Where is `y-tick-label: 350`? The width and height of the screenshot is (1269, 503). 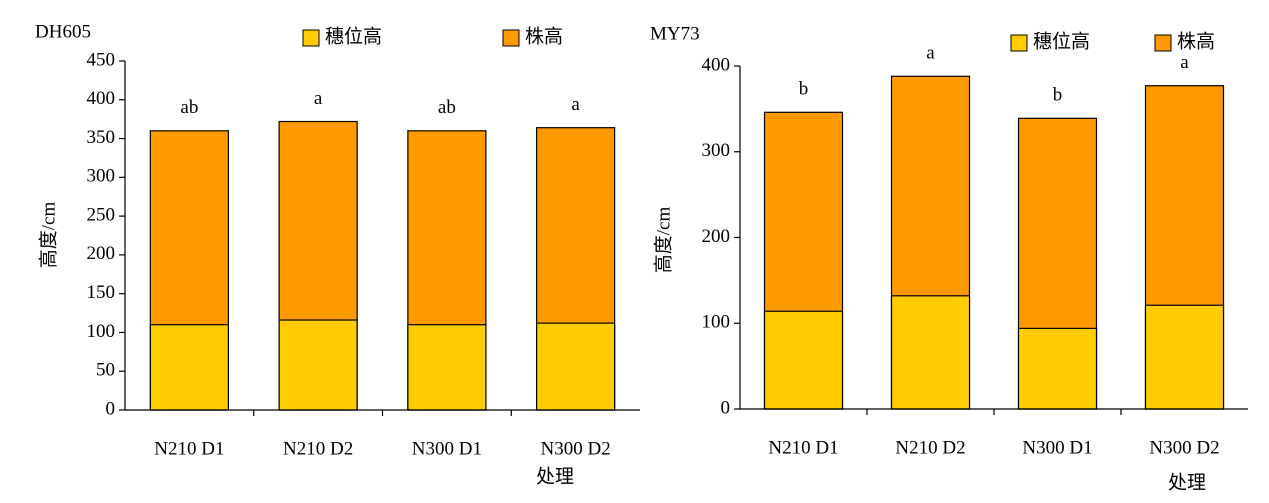
y-tick-label: 350 is located at coordinates (101, 137).